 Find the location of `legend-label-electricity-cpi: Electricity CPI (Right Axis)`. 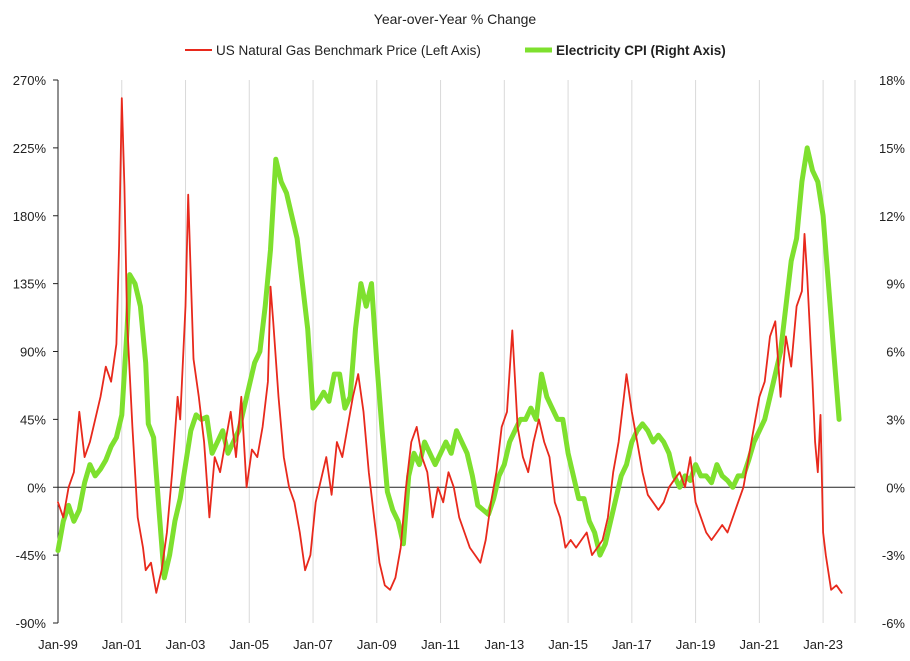

legend-label-electricity-cpi: Electricity CPI (Right Axis) is located at coordinates (641, 50).